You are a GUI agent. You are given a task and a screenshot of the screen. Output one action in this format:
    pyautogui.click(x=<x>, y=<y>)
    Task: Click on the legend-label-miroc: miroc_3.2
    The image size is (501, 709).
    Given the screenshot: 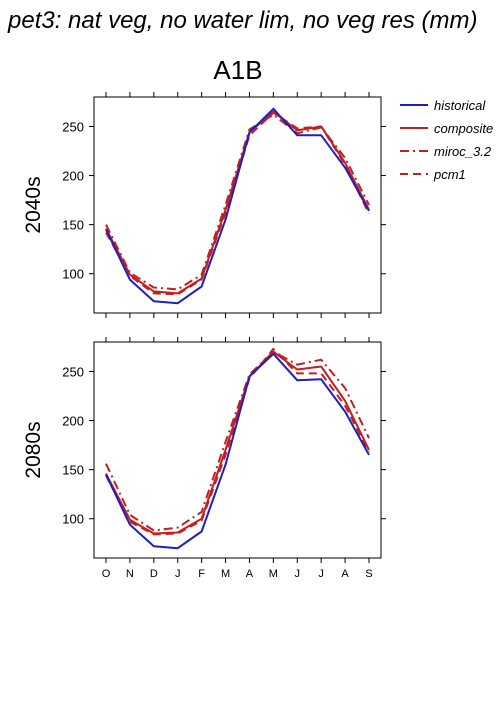 What is the action you would take?
    pyautogui.click(x=463, y=151)
    